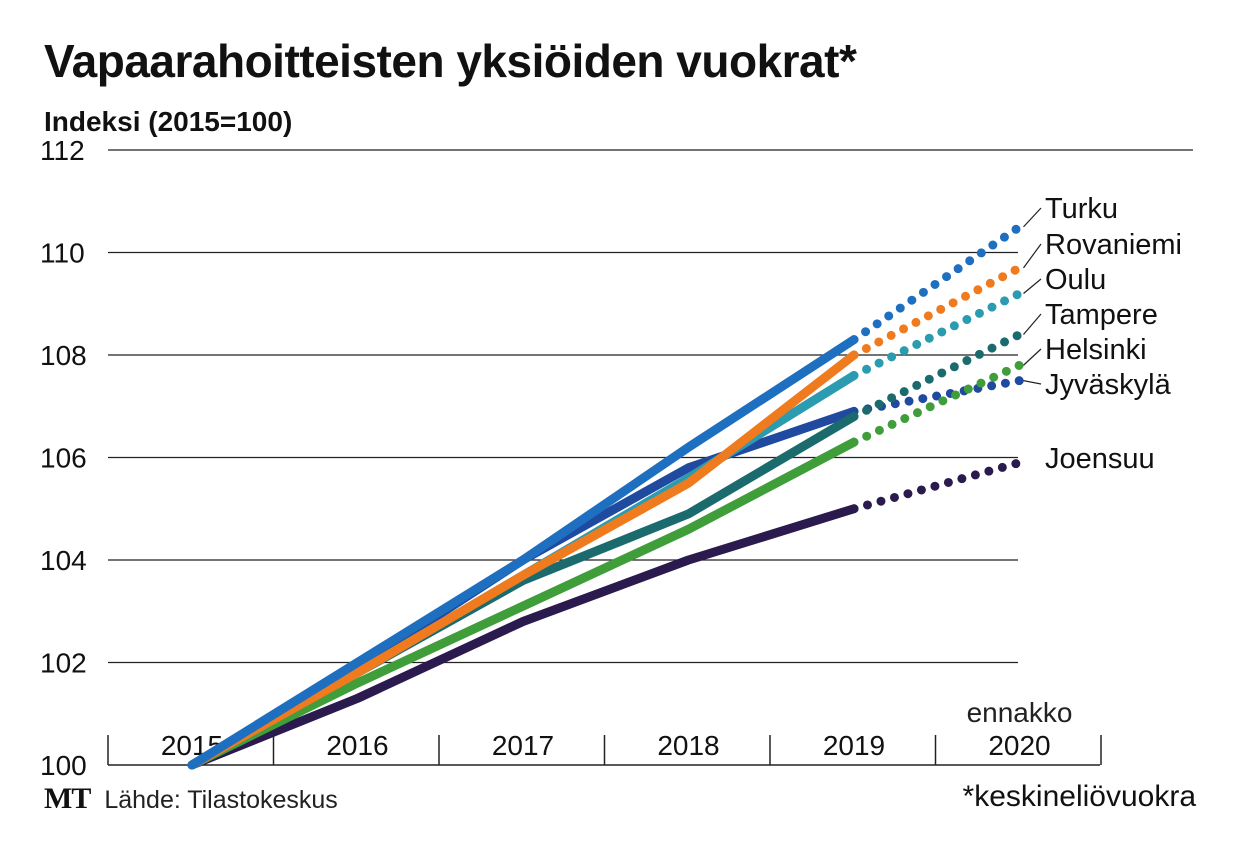 Image resolution: width=1240 pixels, height=854 pixels. Describe the element at coordinates (1032, 256) in the screenshot. I see `label-leader-rovaniemi` at that location.